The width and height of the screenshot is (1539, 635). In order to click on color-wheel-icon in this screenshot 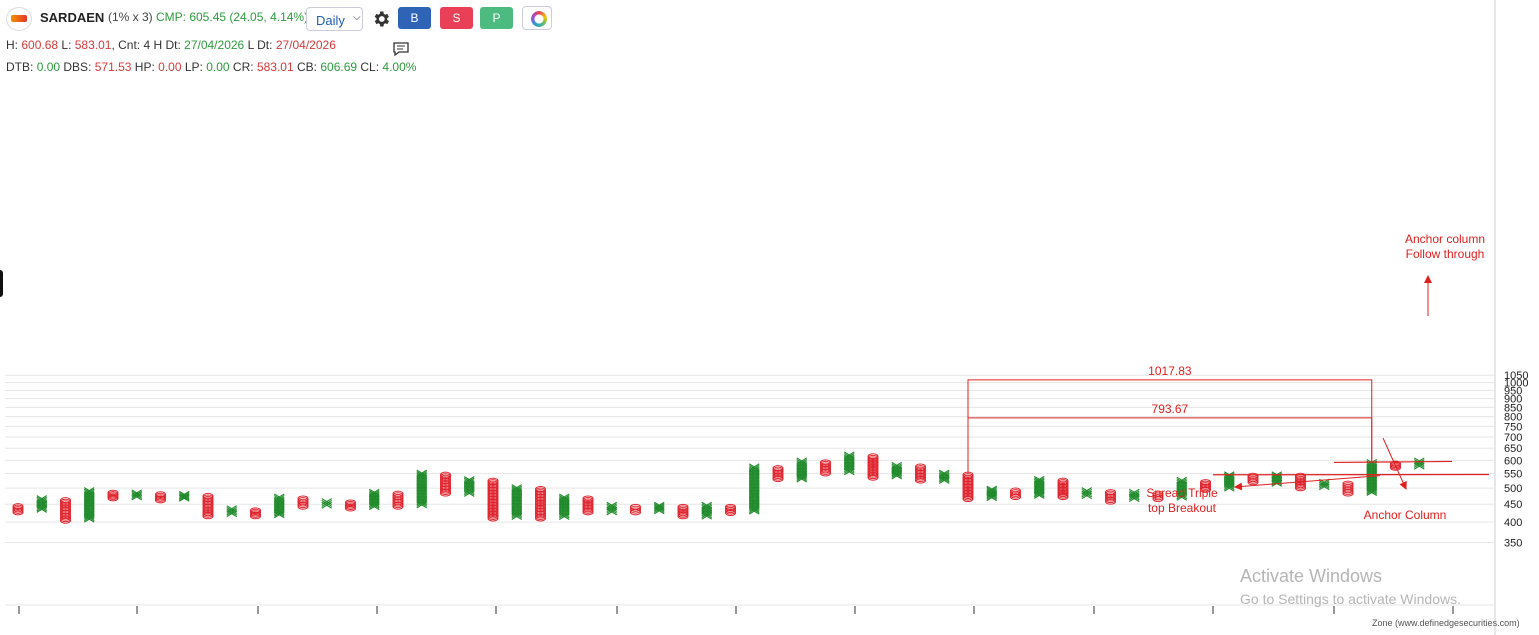, I will do `click(539, 19)`.